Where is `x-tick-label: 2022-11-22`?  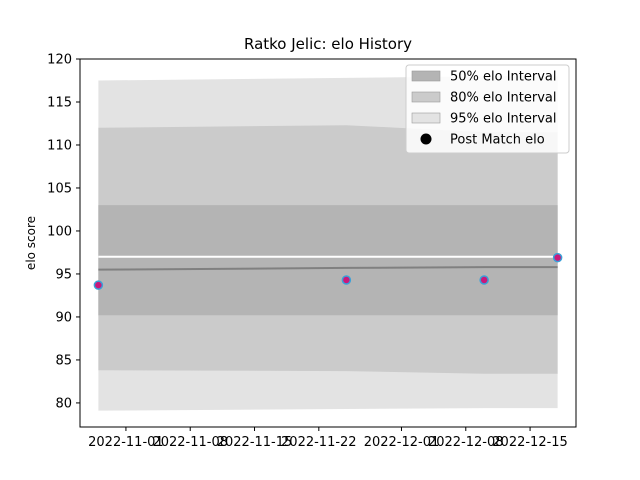 x-tick-label: 2022-11-22 is located at coordinates (319, 442).